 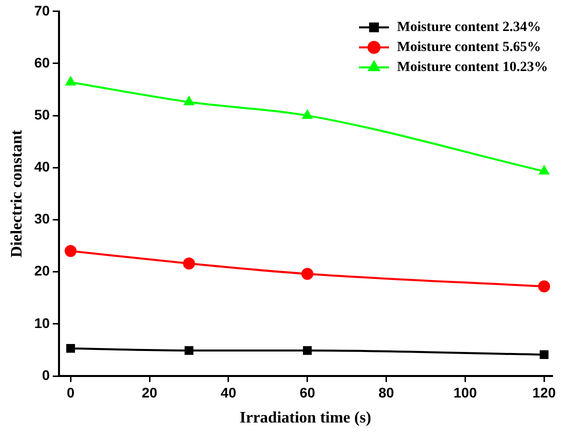 What do you see at coordinates (386, 392) in the screenshot?
I see `x-tick-label: 80` at bounding box center [386, 392].